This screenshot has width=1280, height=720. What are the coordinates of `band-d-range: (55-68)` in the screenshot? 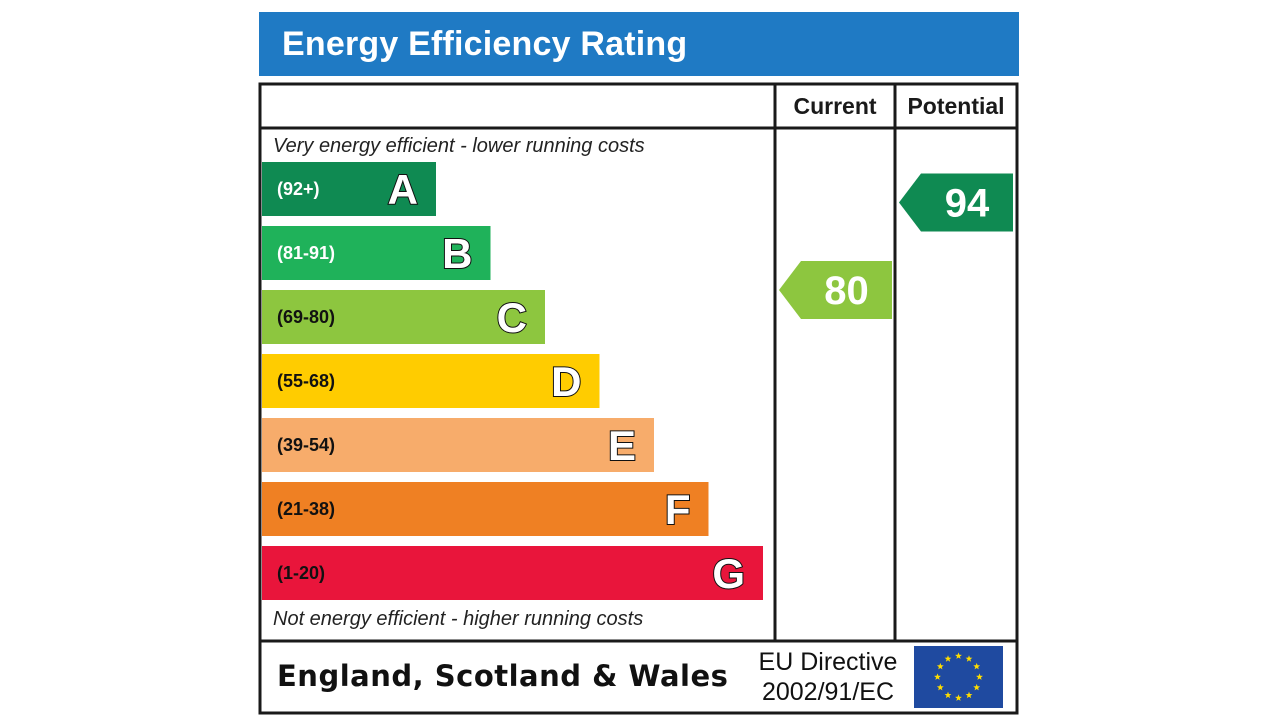 It's located at (306, 381).